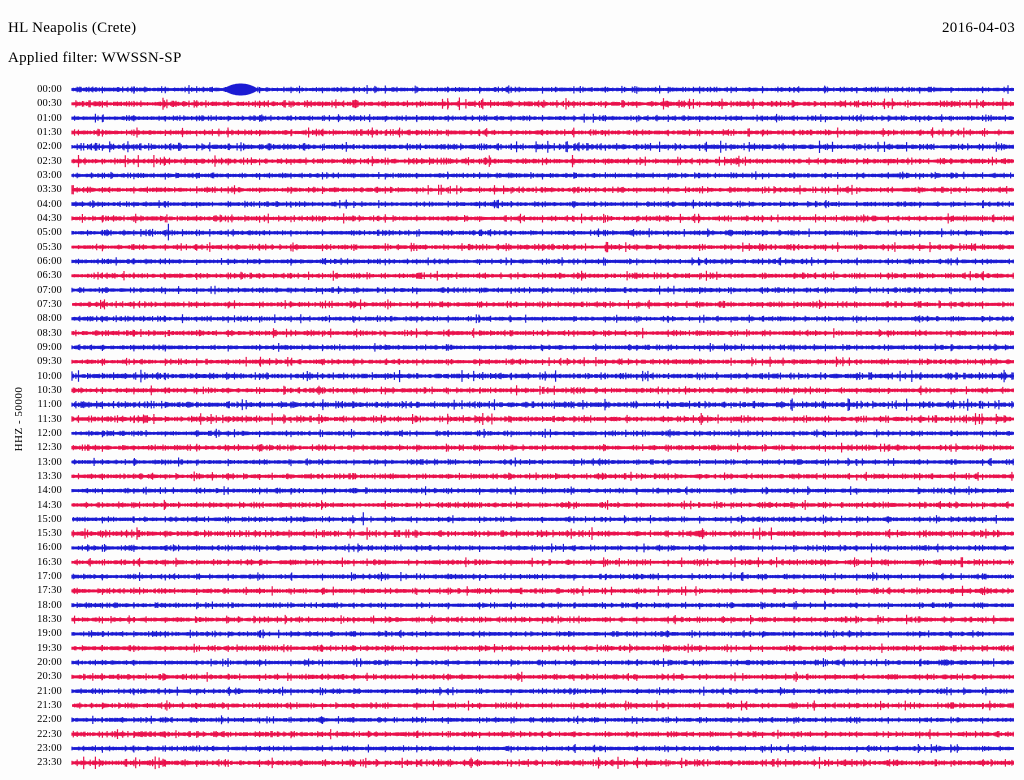  I want to click on time-label: 17:30, so click(49, 591).